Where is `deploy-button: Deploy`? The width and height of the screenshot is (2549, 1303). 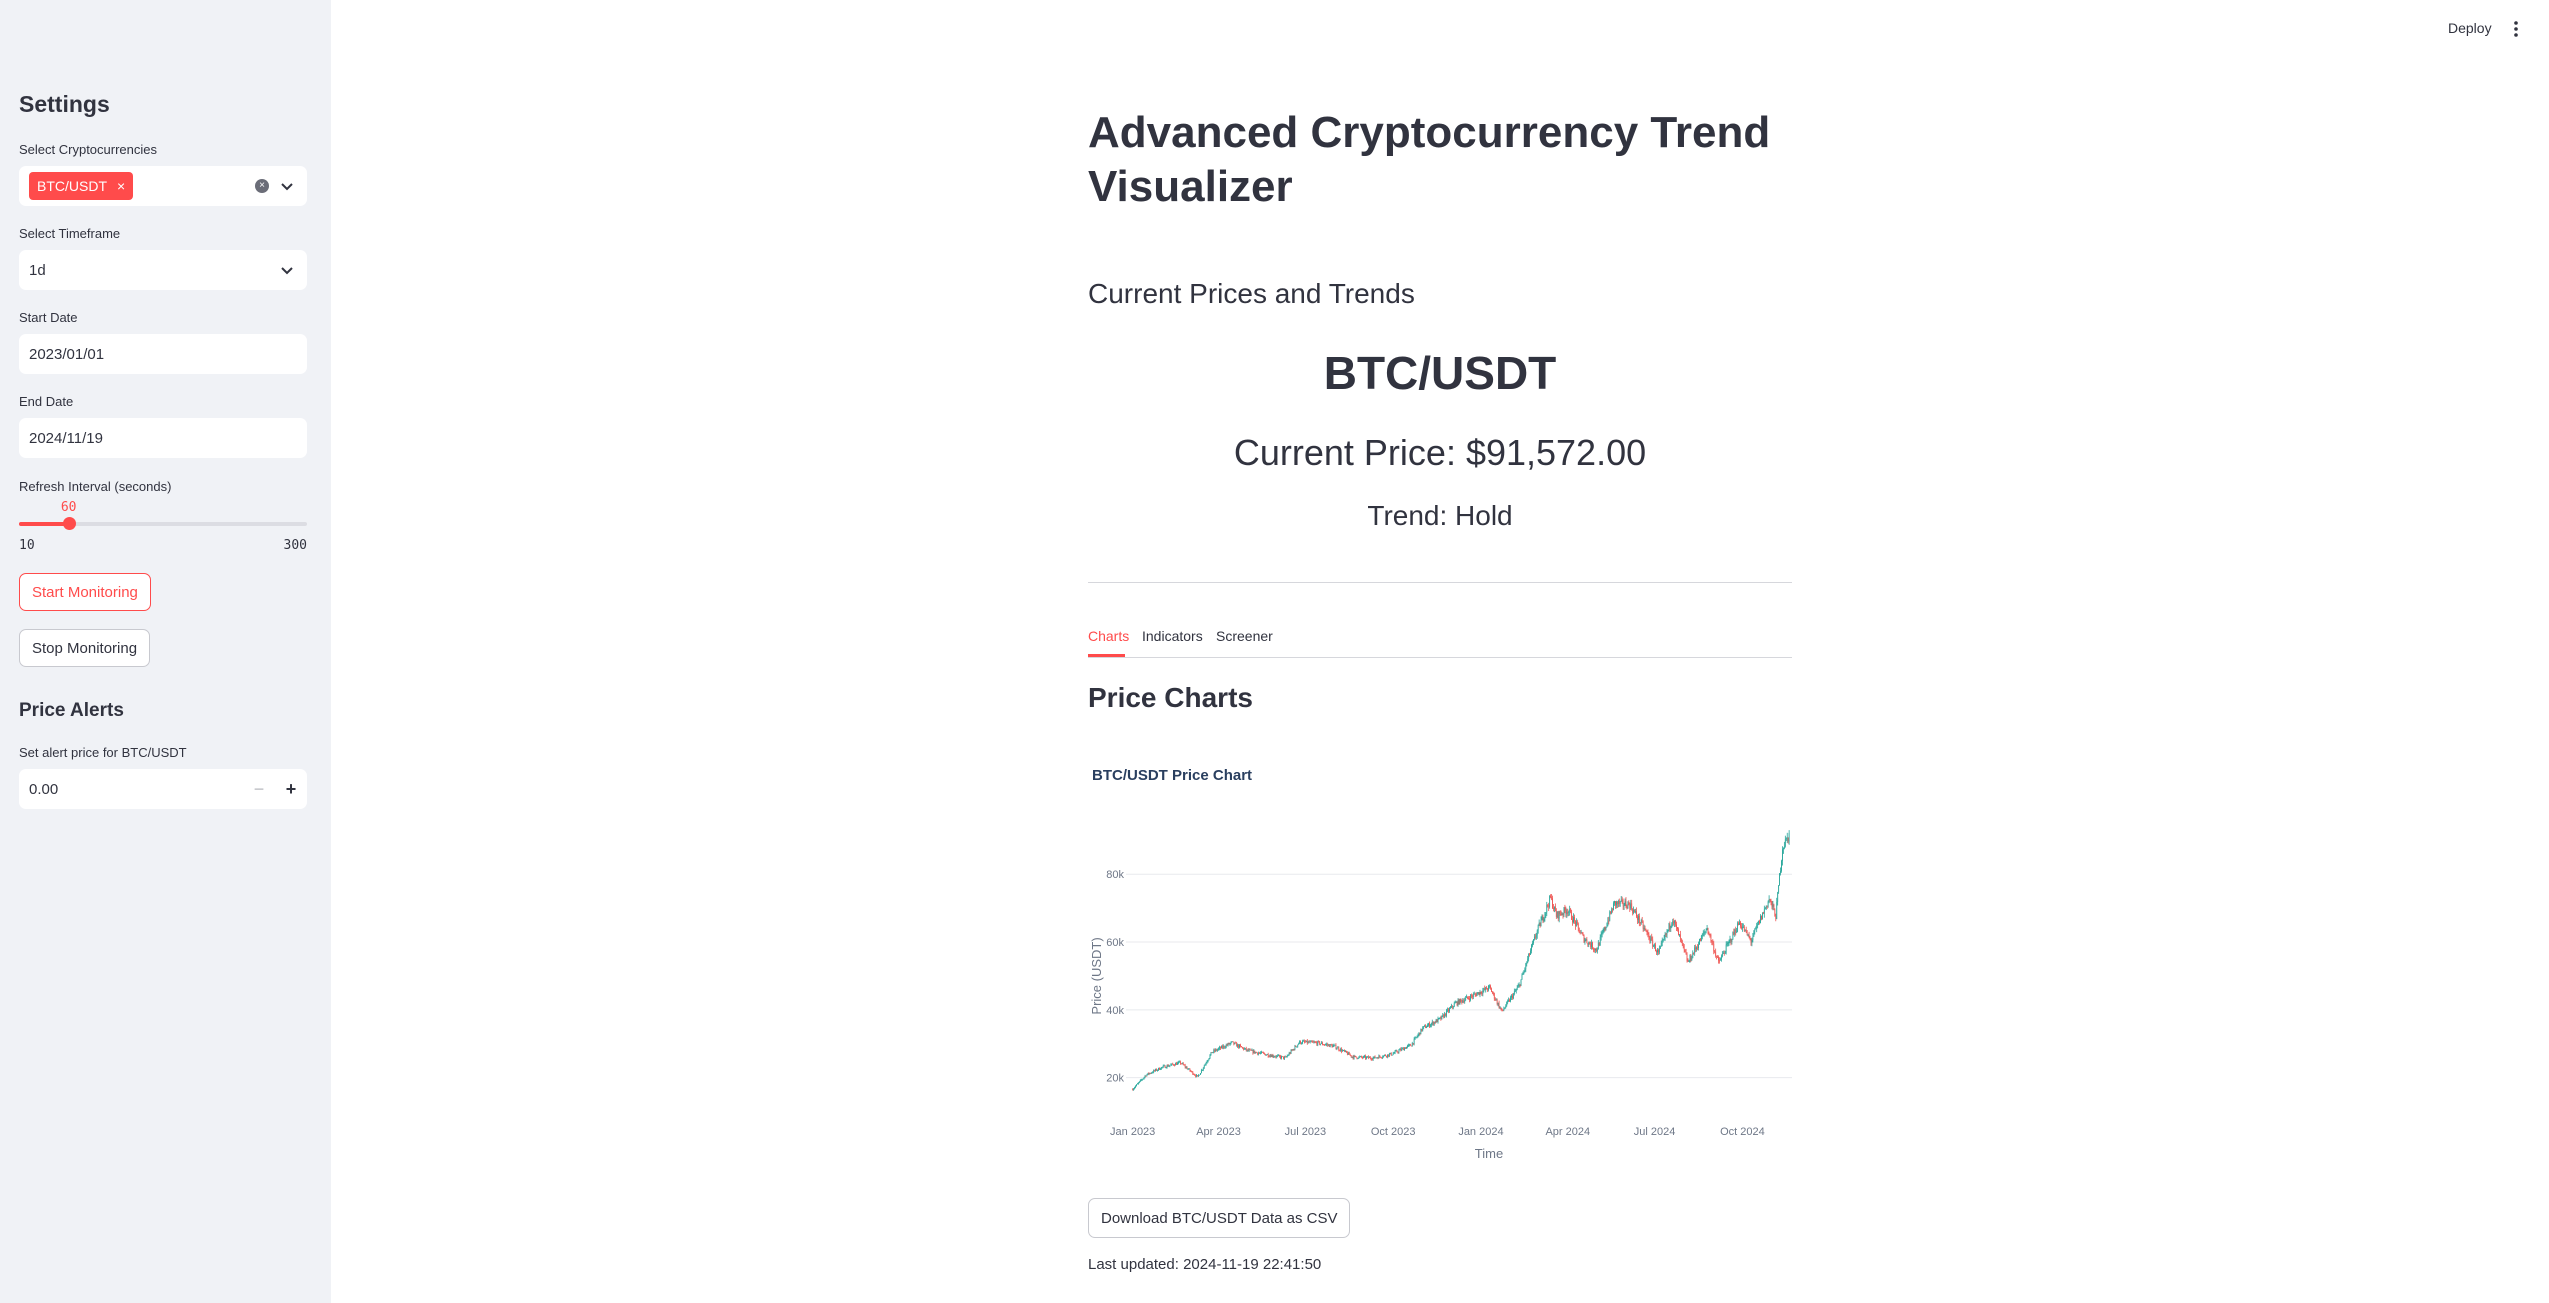
deploy-button: Deploy is located at coordinates (2470, 28).